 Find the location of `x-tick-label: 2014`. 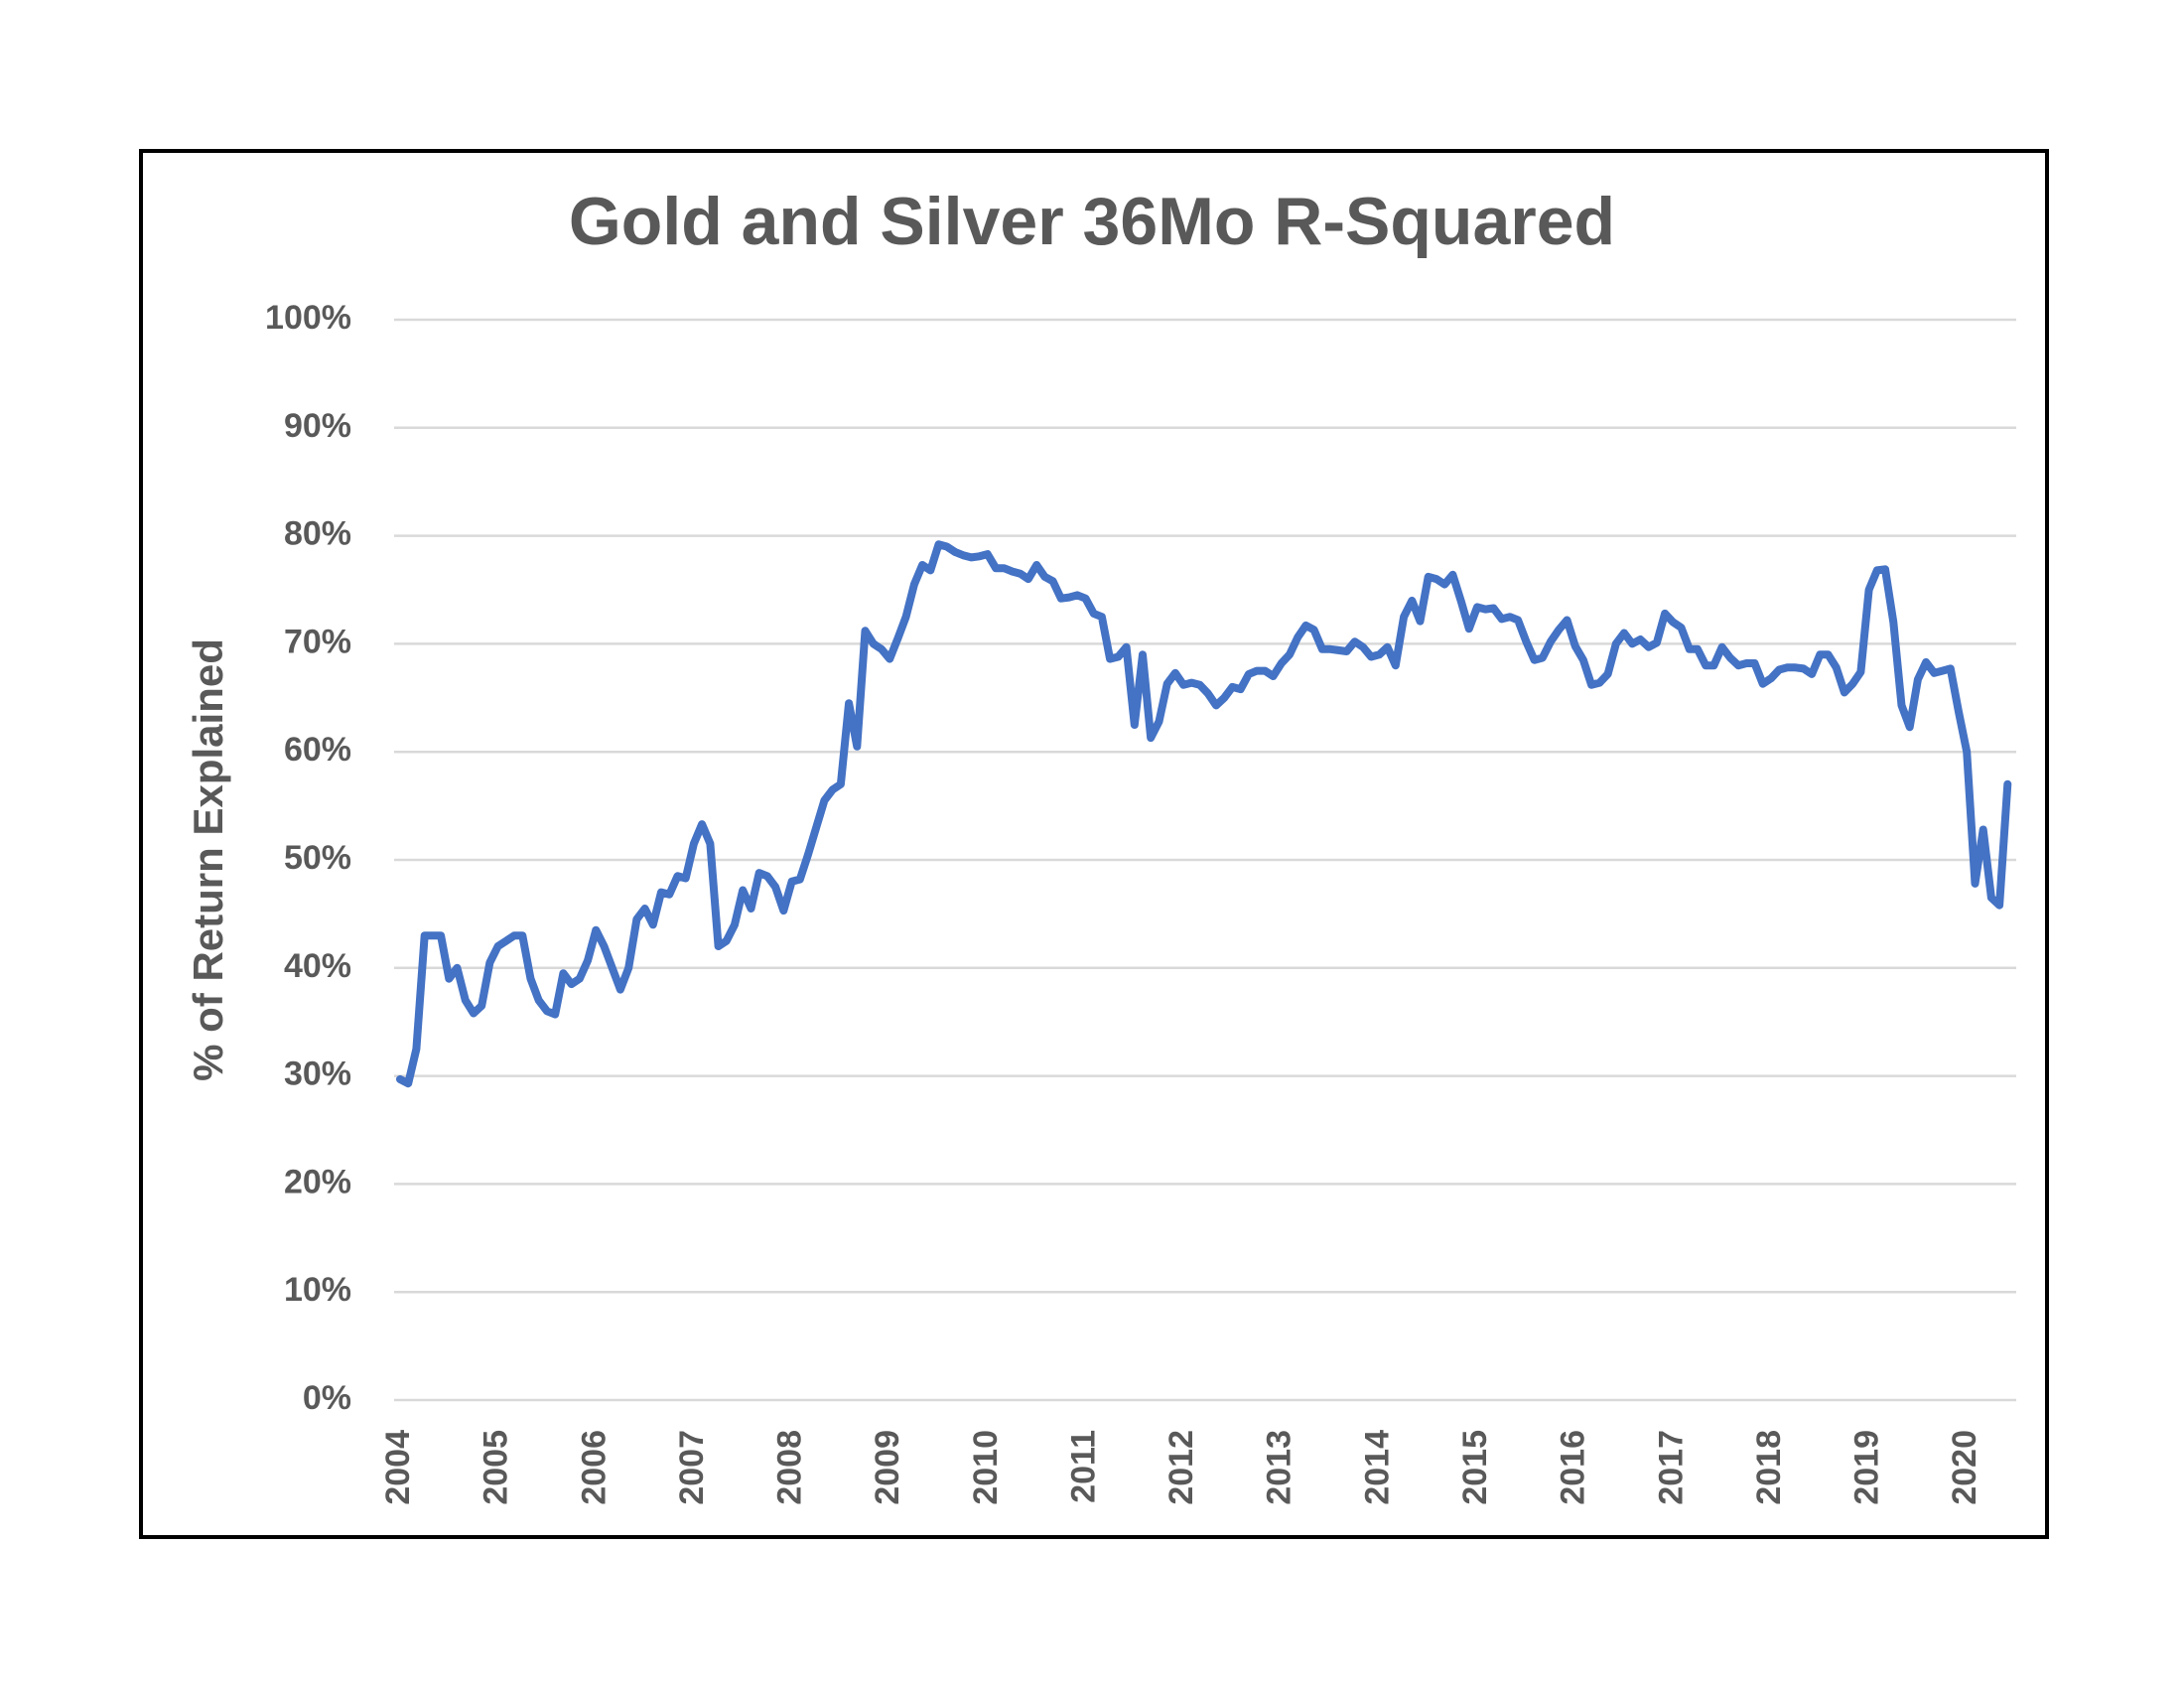

x-tick-label: 2014 is located at coordinates (1377, 1467).